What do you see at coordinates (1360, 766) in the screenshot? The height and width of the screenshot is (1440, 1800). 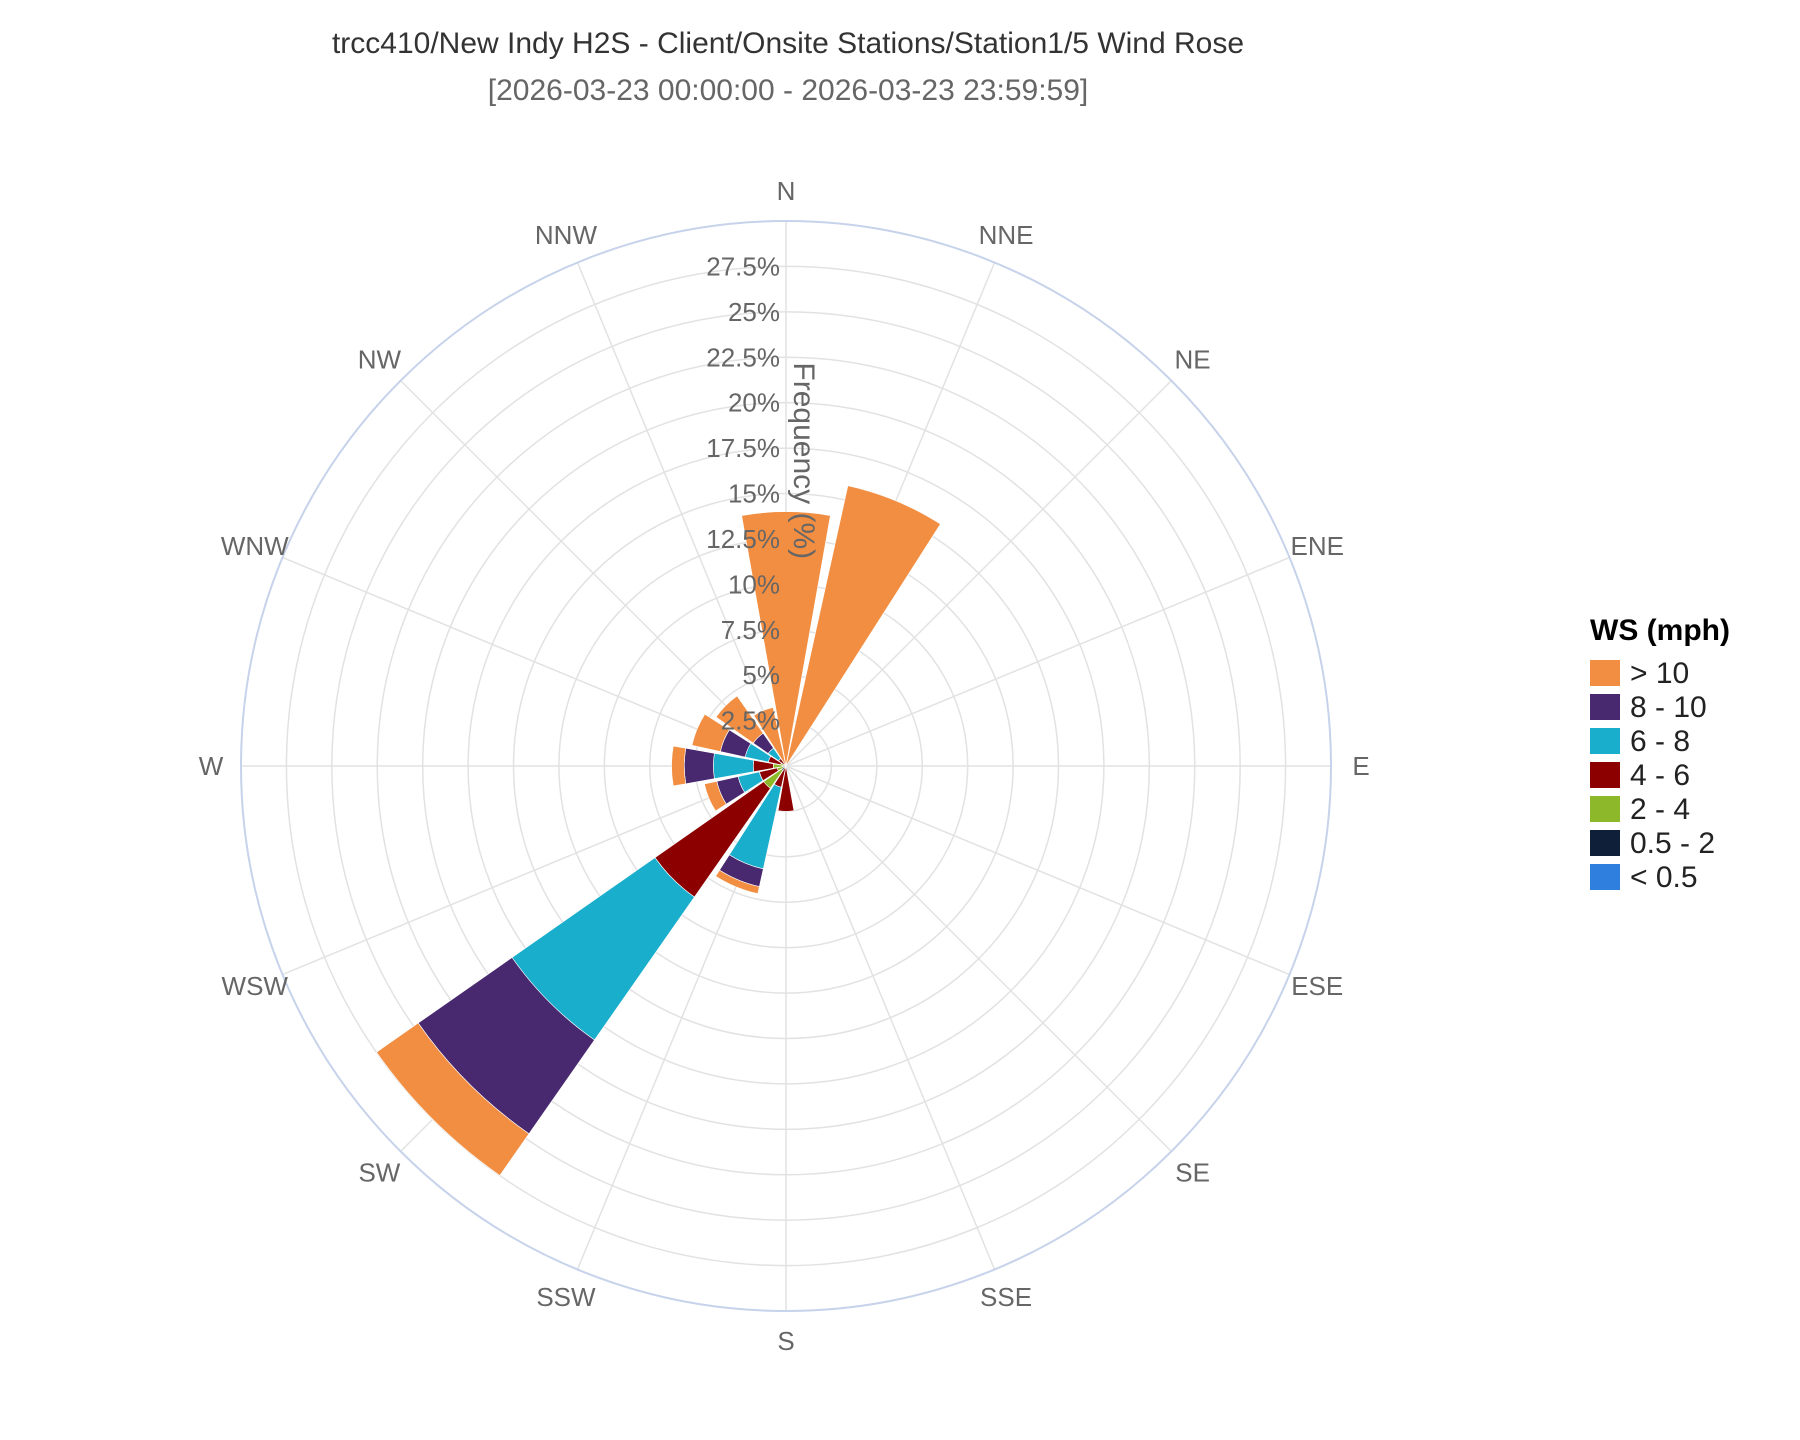 I see `direction-label-e: E` at bounding box center [1360, 766].